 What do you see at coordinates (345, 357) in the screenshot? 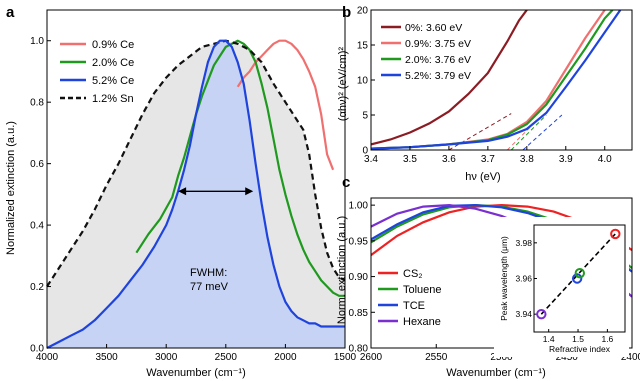
I see `x-tick-label: 1500` at bounding box center [345, 357].